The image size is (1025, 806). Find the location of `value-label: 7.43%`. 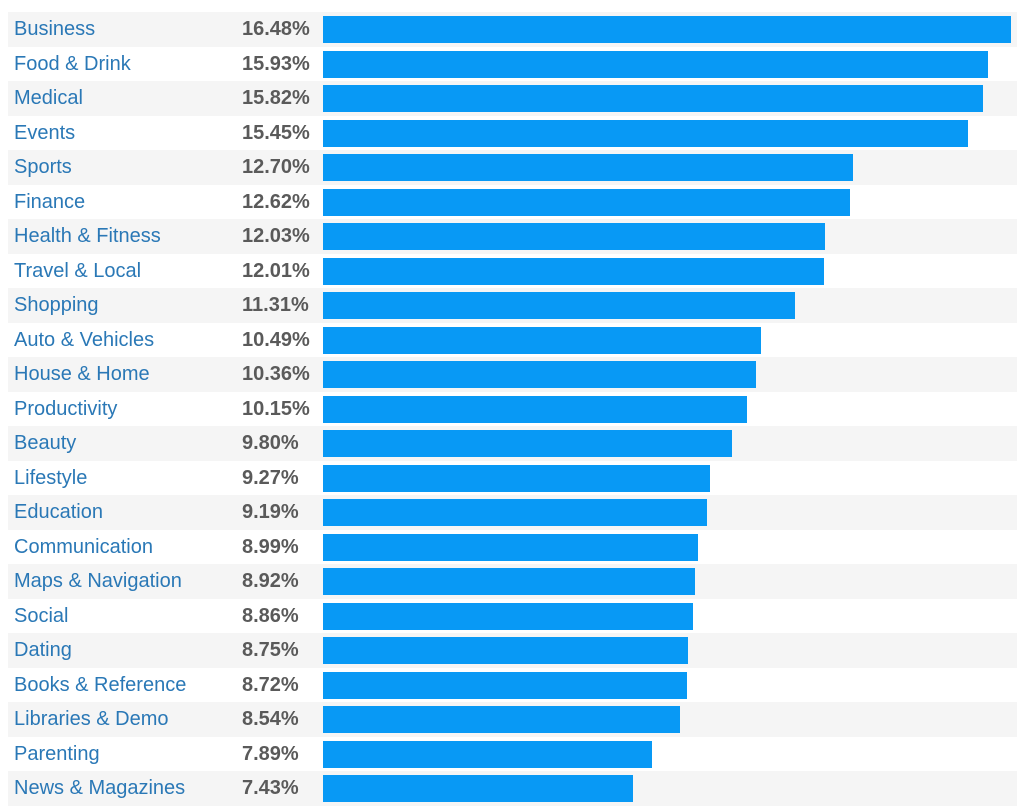

value-label: 7.43% is located at coordinates (270, 788).